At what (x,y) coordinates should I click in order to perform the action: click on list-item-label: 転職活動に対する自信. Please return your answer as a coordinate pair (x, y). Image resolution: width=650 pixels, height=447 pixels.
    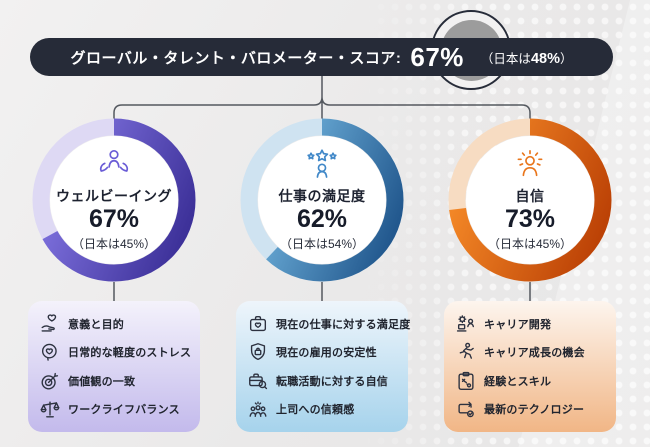
    Looking at the image, I should click on (332, 381).